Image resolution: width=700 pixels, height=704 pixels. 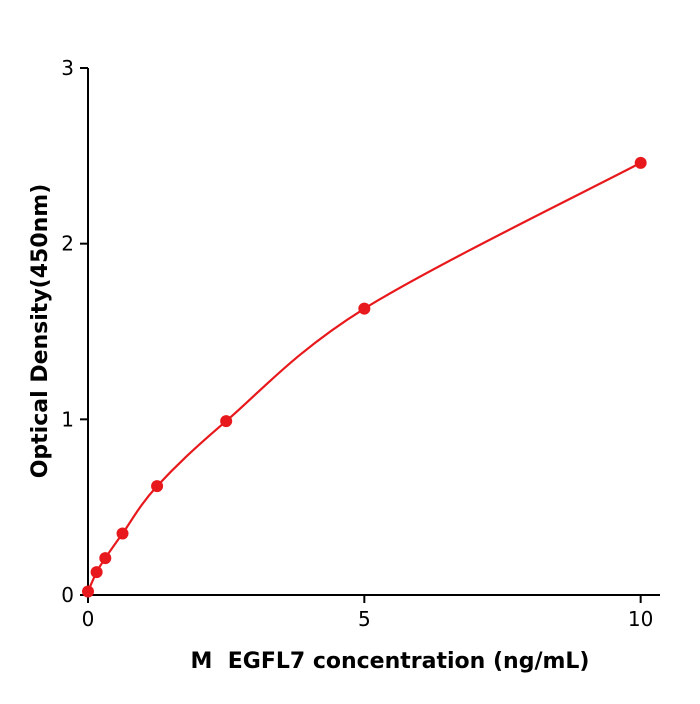 I want to click on x-axis-label: M EGFL7 concentration (ng/mL), so click(x=390, y=661).